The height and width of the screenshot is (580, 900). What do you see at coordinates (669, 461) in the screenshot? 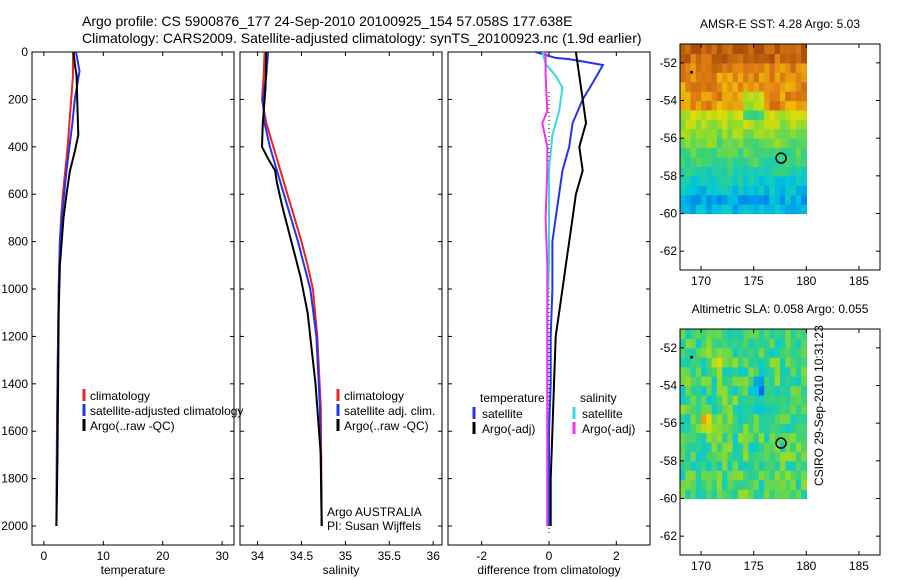
I see `y-tick-label: -58` at bounding box center [669, 461].